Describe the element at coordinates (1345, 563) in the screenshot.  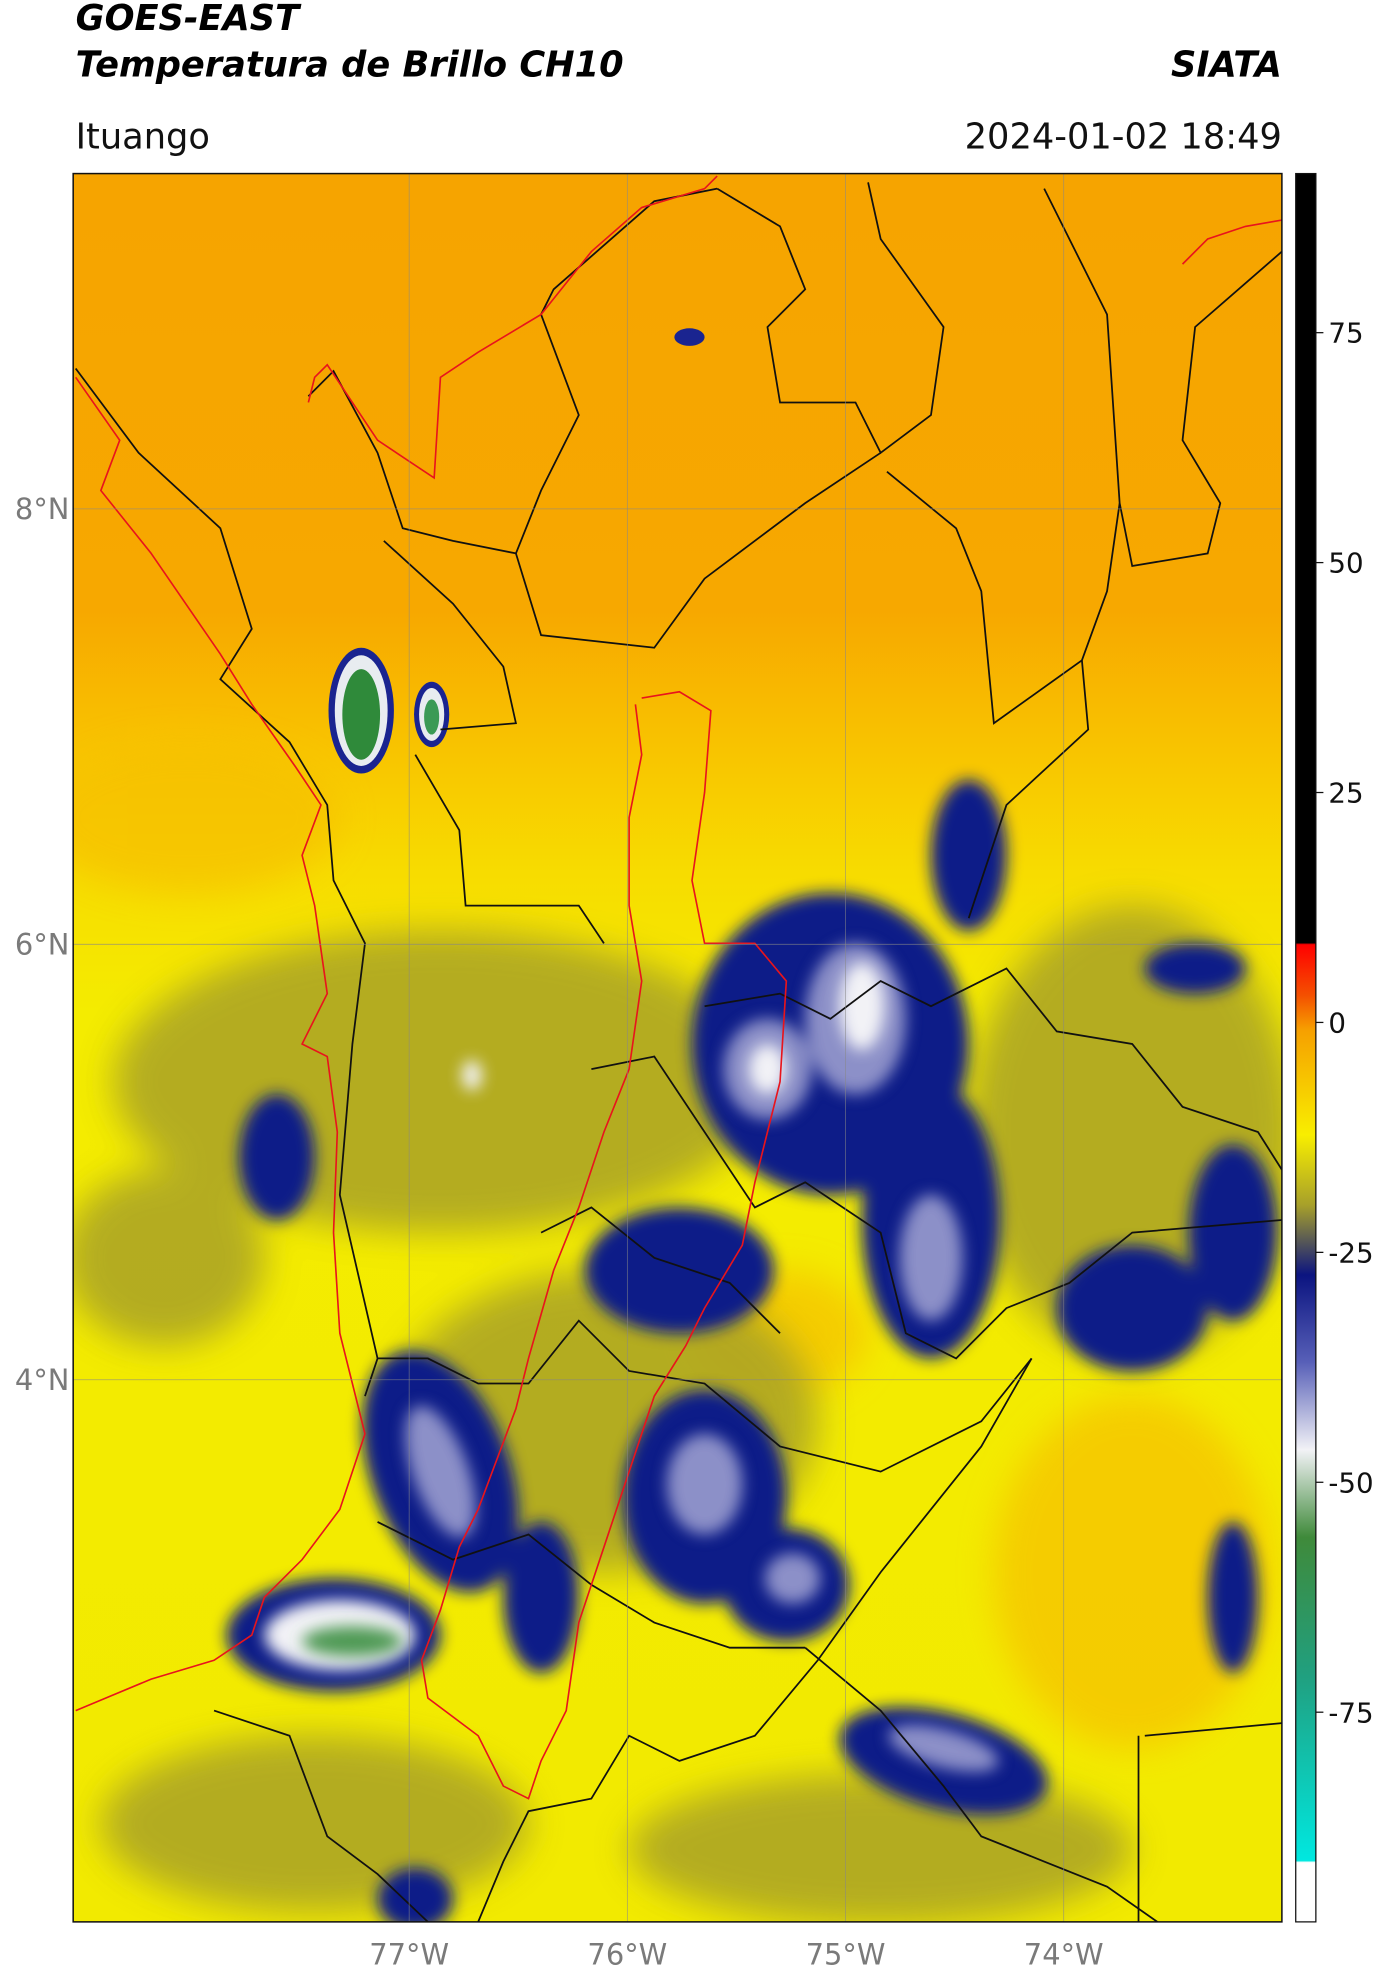
I see `colorbar-tick-label: 50` at that location.